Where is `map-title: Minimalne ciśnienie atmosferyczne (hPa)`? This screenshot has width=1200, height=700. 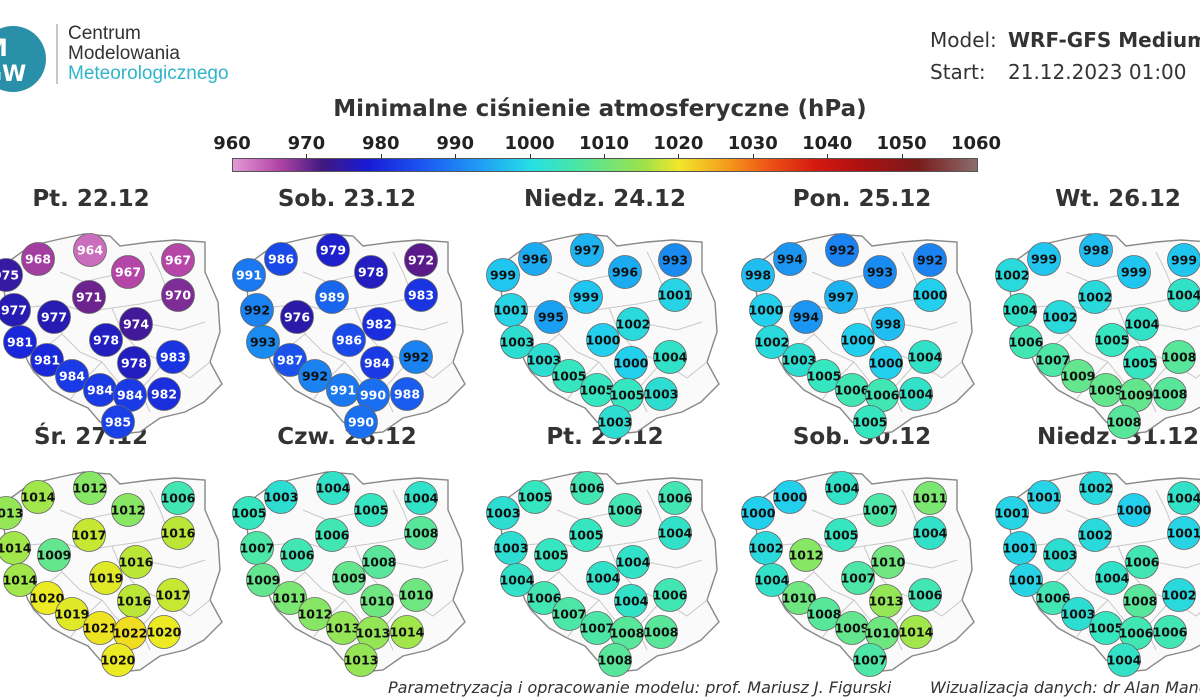
map-title: Minimalne ciśnienie atmosferyczne (hPa) is located at coordinates (600, 109).